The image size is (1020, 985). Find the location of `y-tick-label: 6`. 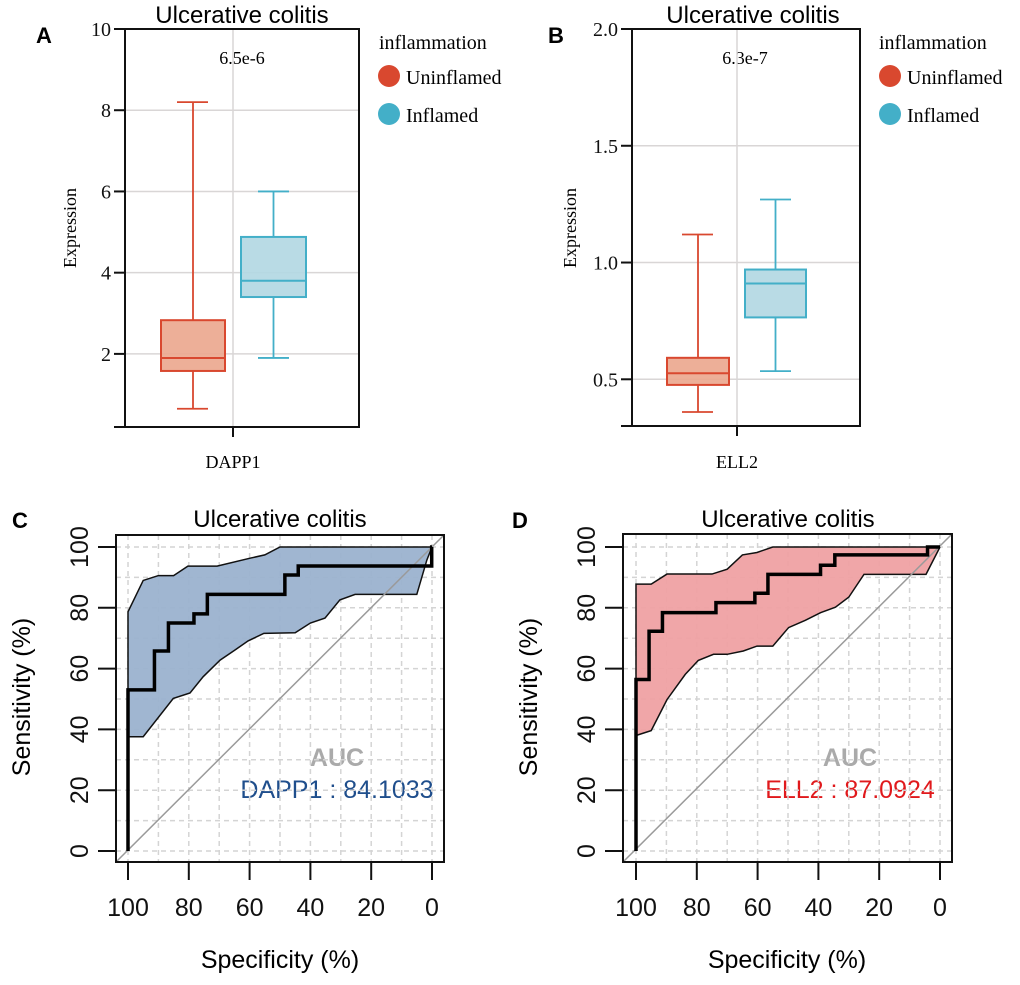

y-tick-label: 6 is located at coordinates (106, 192).